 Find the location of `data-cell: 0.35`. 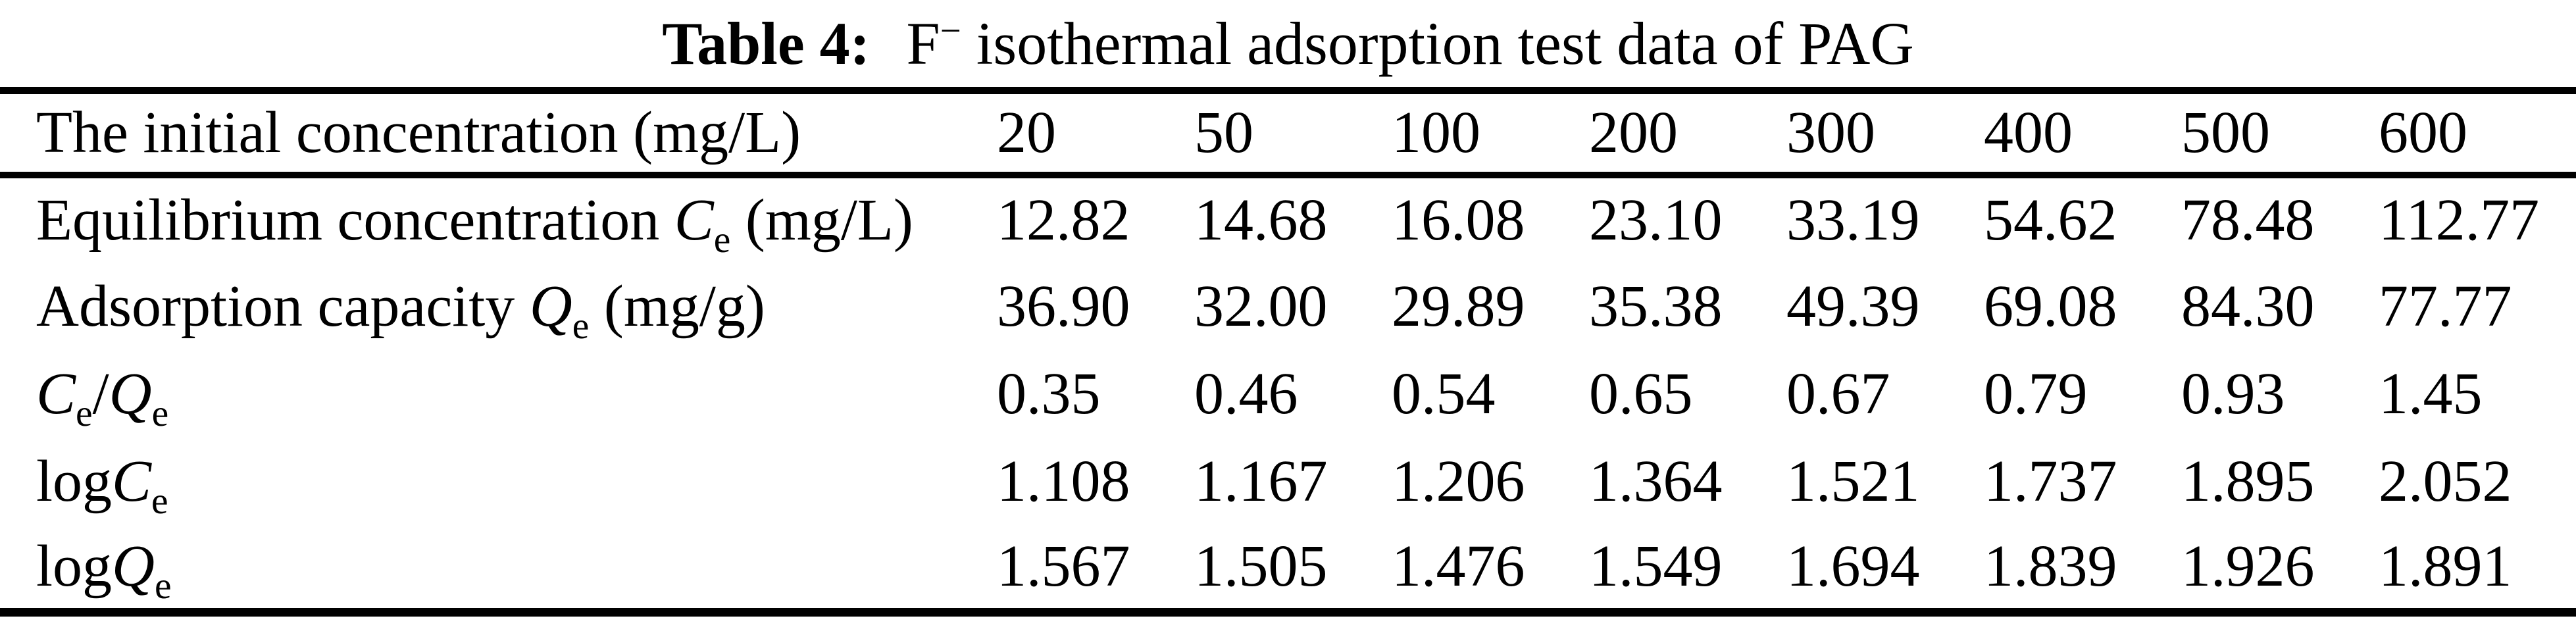

data-cell: 0.35 is located at coordinates (1049, 393).